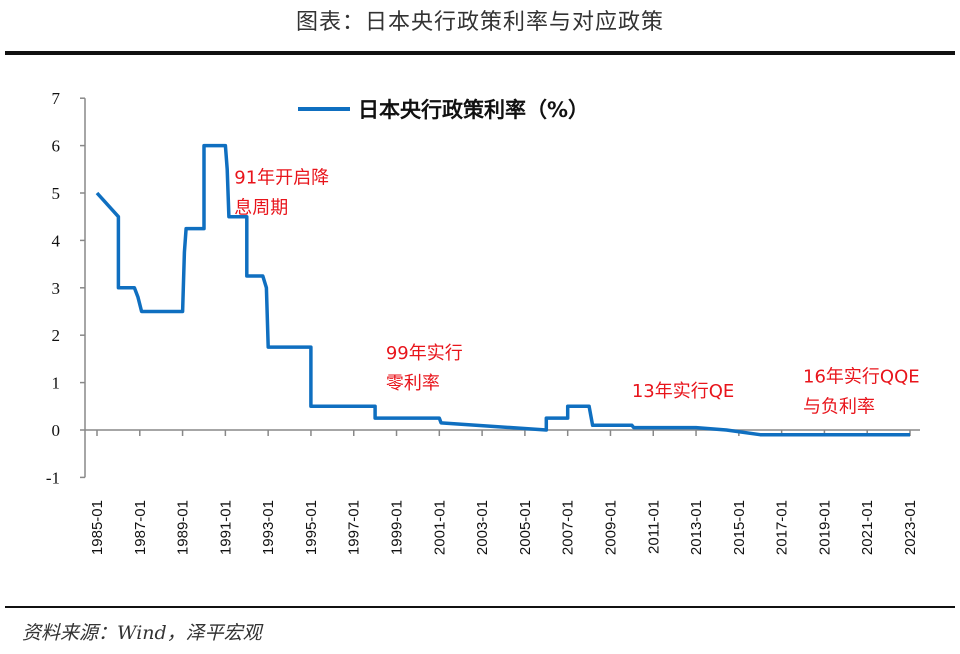 This screenshot has height=654, width=960. Describe the element at coordinates (56, 98) in the screenshot. I see `y-tick-label: 7` at that location.